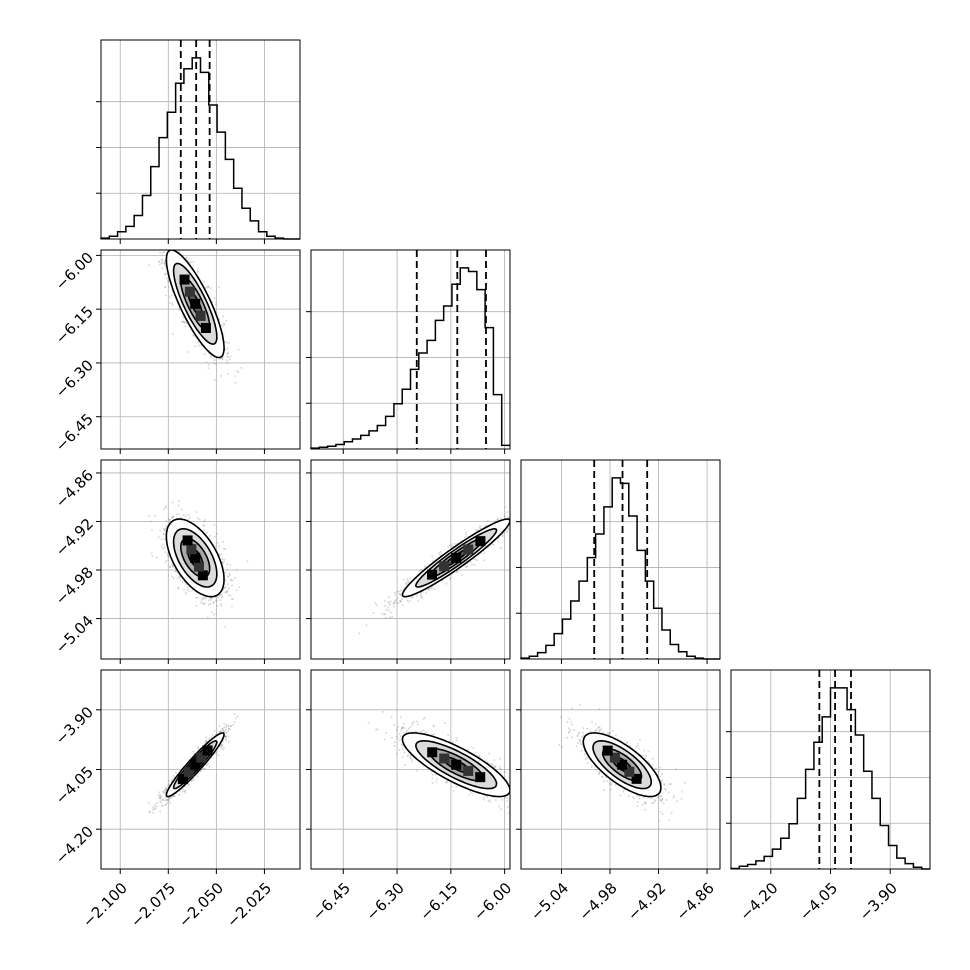  What do you see at coordinates (200, 349) in the screenshot?
I see `panel-frame` at bounding box center [200, 349].